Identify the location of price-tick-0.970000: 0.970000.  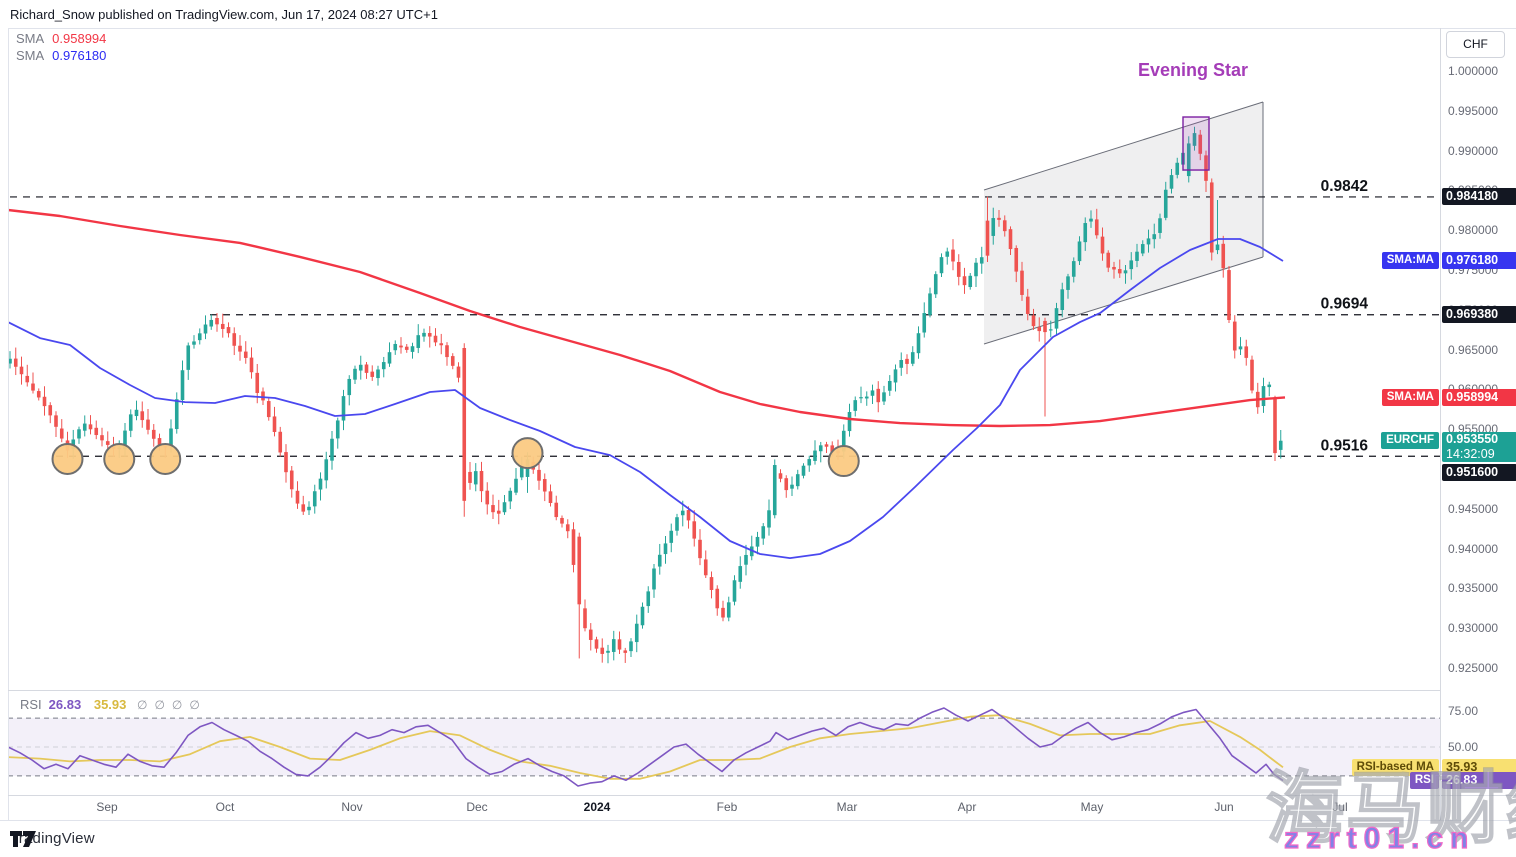
(1473, 309).